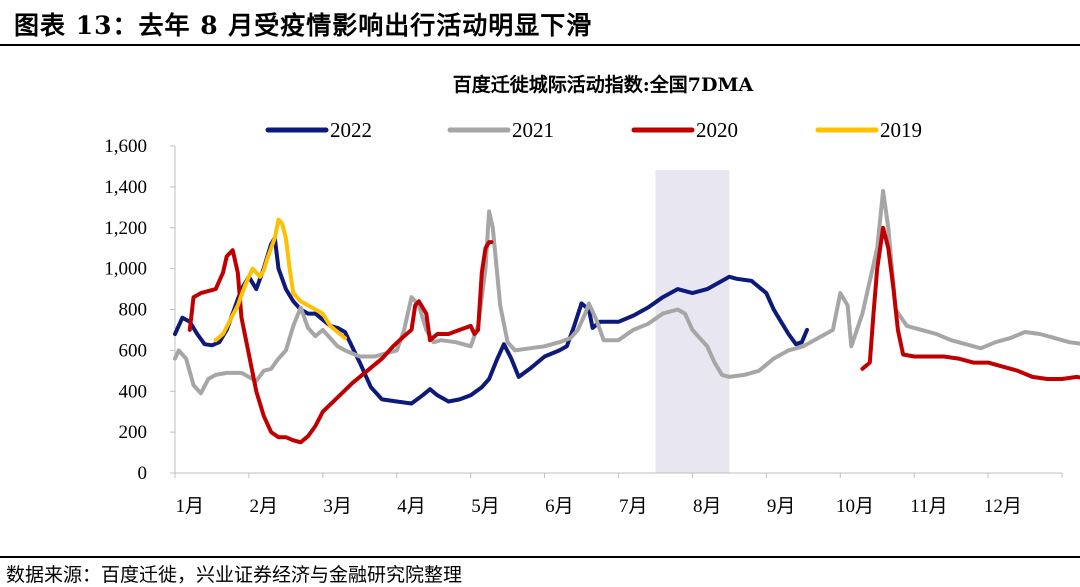  Describe the element at coordinates (125, 187) in the screenshot. I see `y-tick-label: 1,400` at that location.